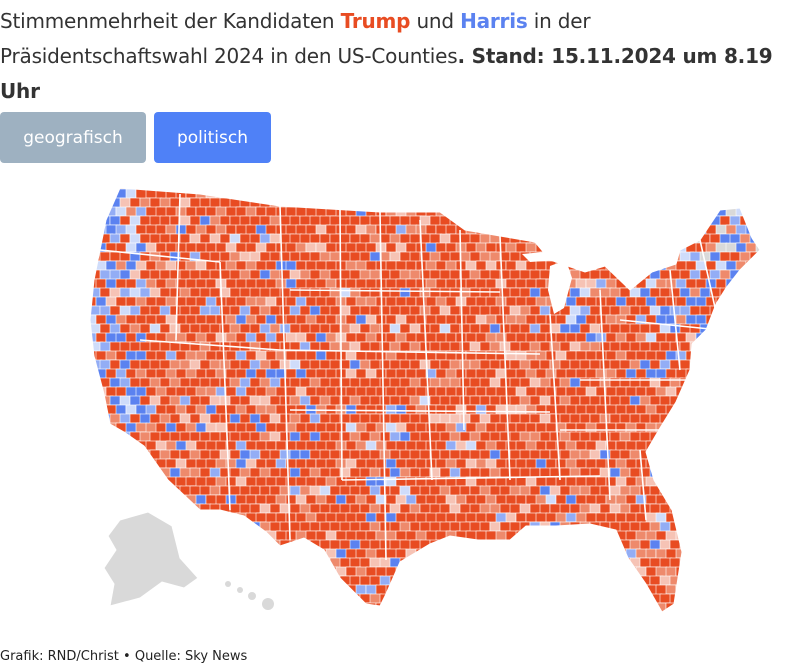 The height and width of the screenshot is (669, 800). I want to click on politisch-button: politisch, so click(212, 137).